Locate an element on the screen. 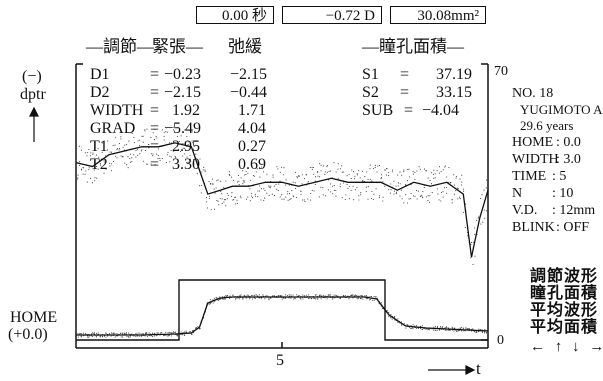 The height and width of the screenshot is (381, 603). info-key: WIDTH is located at coordinates (535, 159).